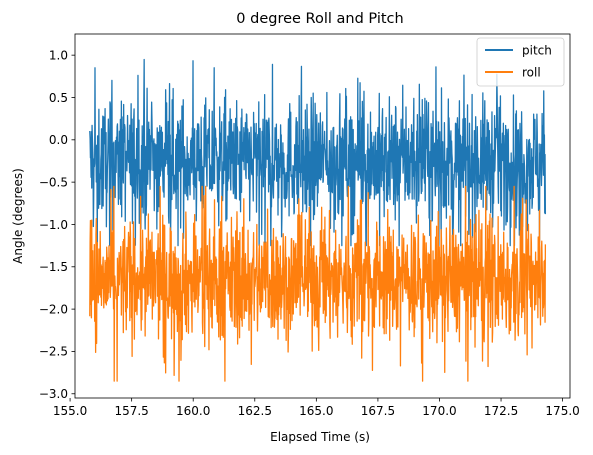  I want to click on x-tick-label: 160.0, so click(193, 411).